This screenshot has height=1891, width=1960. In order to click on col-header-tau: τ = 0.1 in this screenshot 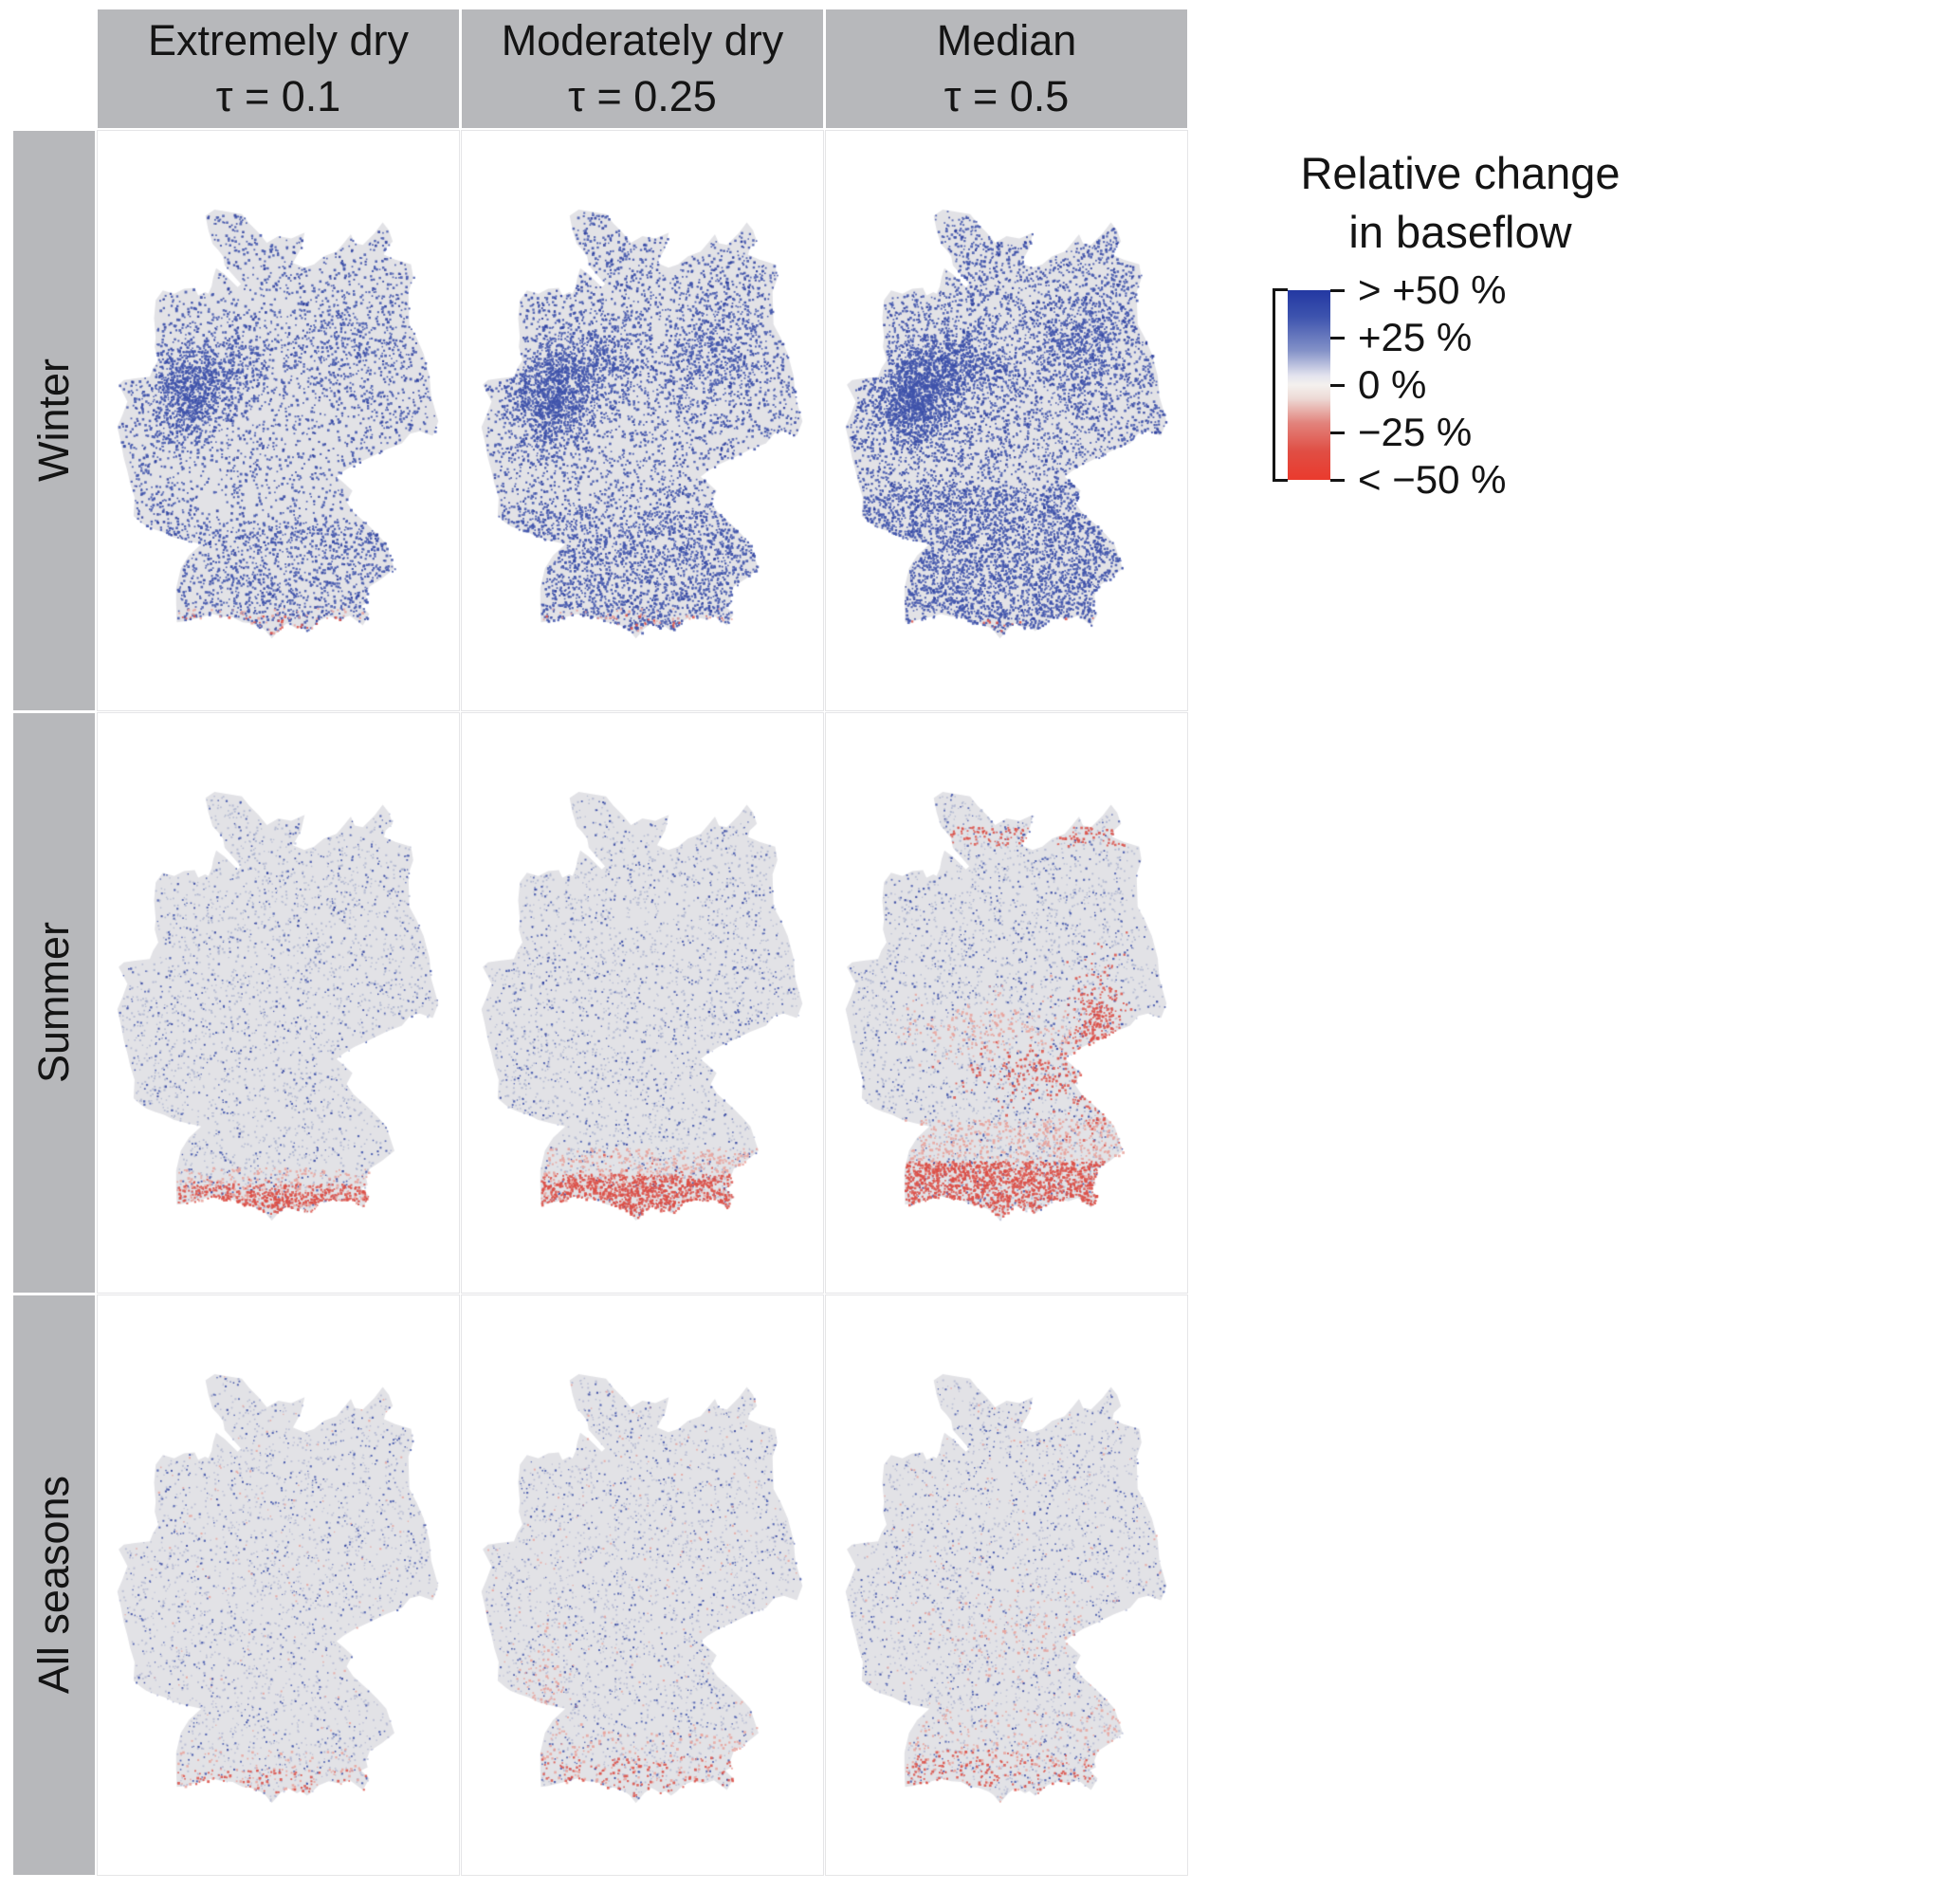, I will do `click(278, 95)`.